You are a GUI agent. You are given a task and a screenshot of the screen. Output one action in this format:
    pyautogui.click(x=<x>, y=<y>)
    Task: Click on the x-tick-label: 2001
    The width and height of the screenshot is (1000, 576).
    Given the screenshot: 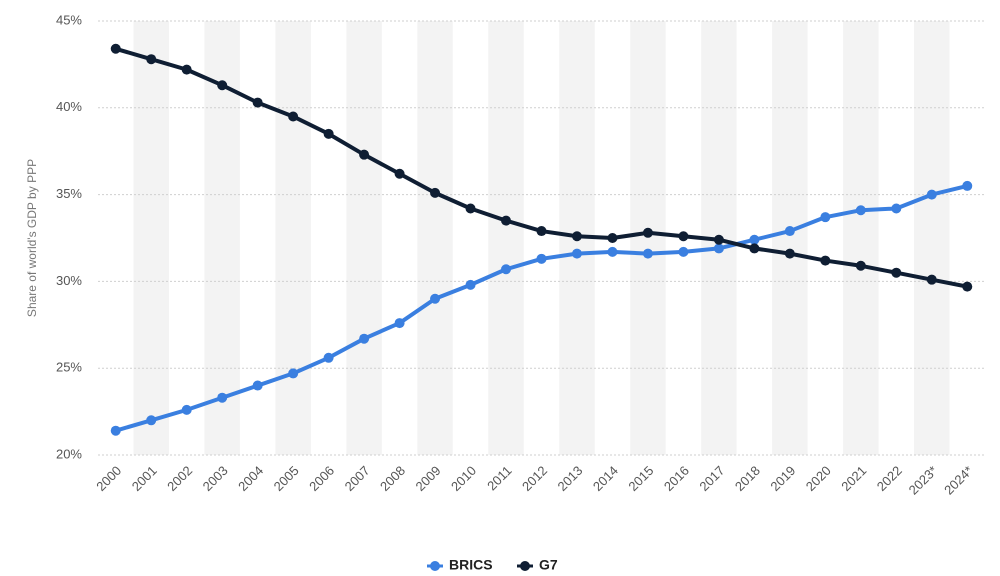 What is the action you would take?
    pyautogui.click(x=144, y=478)
    